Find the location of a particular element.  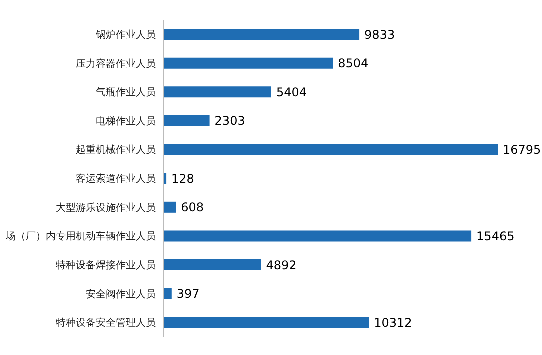

y-tick-label: 安全阀作业人员 is located at coordinates (121, 294).